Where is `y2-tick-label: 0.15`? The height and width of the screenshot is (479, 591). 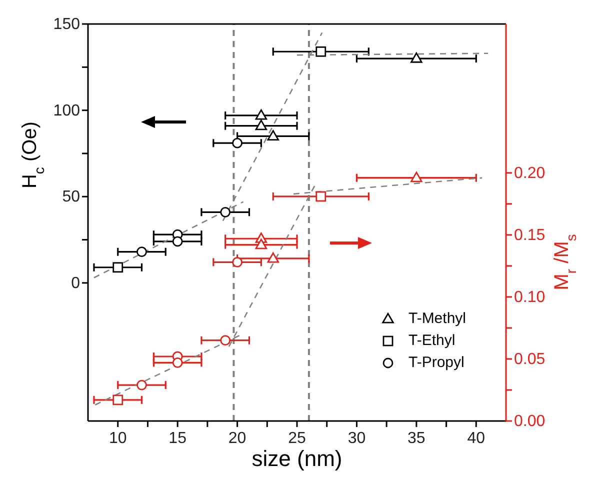 y2-tick-label: 0.15 is located at coordinates (530, 235).